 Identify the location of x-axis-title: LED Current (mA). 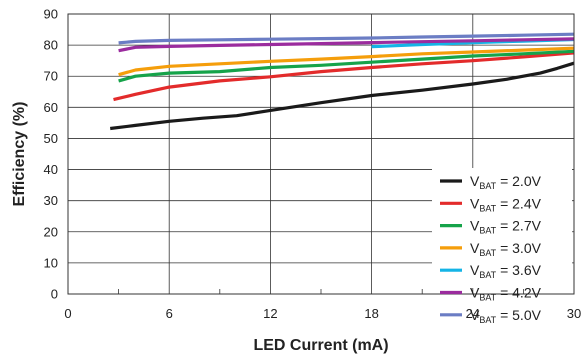
(320, 345).